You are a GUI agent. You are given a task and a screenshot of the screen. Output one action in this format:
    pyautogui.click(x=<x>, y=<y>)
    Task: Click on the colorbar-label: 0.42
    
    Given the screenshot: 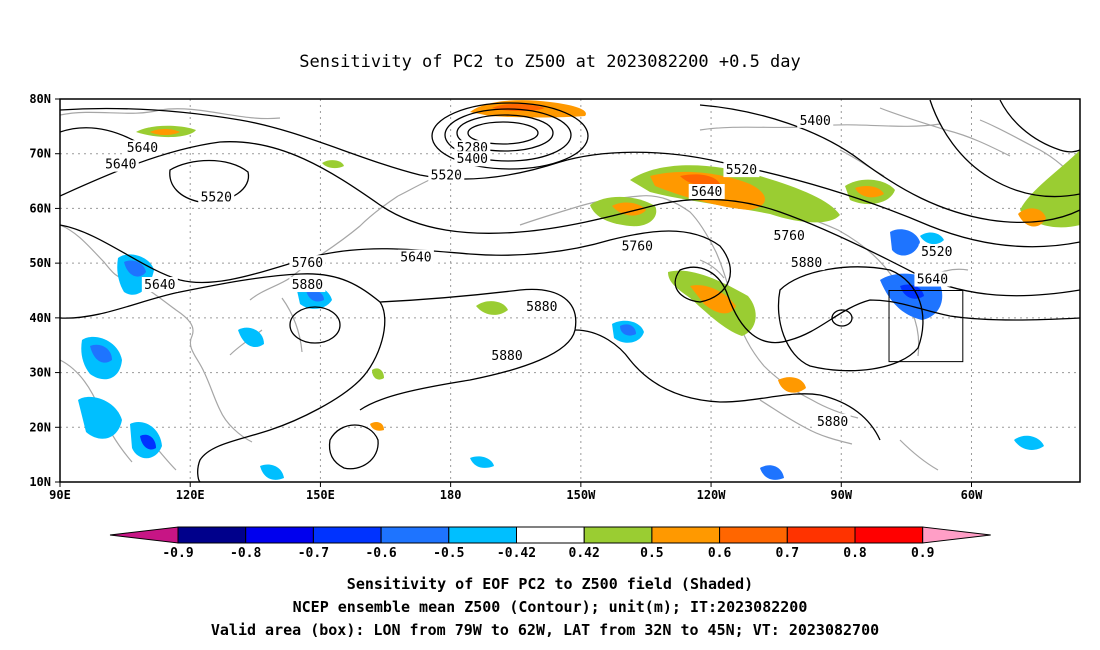 What is the action you would take?
    pyautogui.click(x=584, y=553)
    